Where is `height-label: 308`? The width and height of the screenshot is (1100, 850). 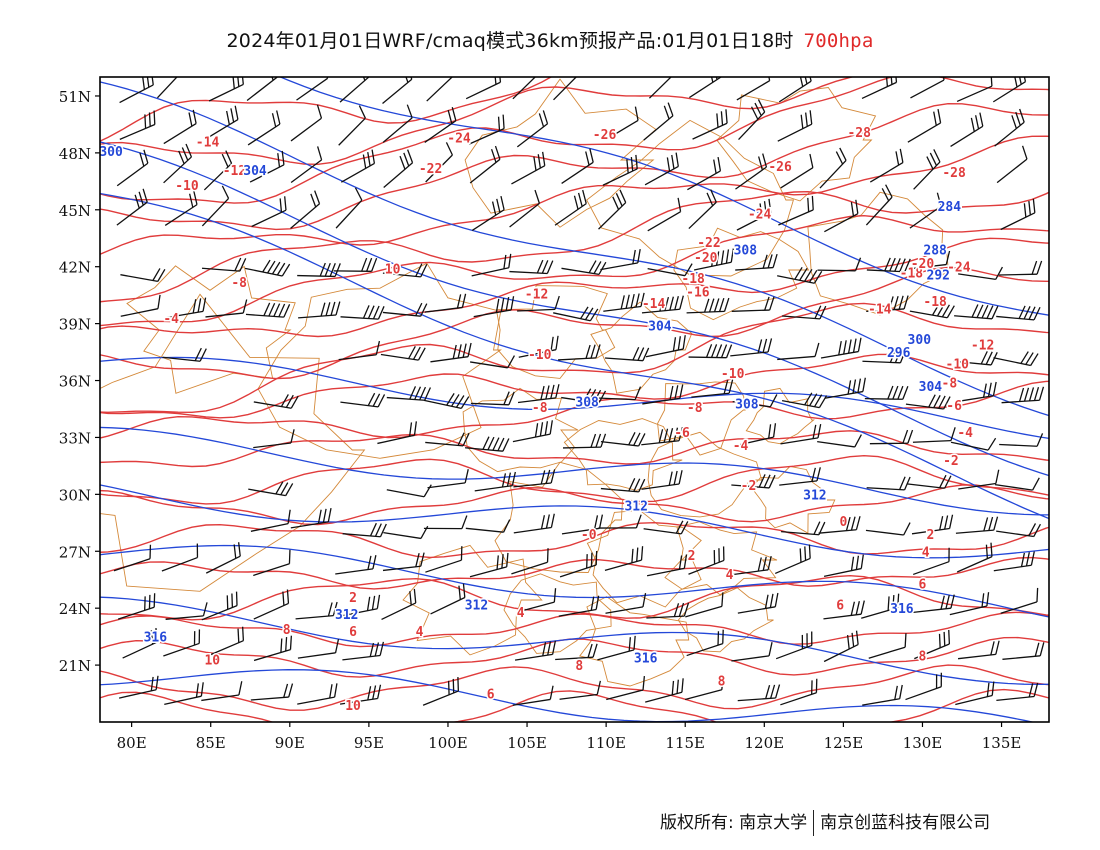
height-label: 308 is located at coordinates (587, 402).